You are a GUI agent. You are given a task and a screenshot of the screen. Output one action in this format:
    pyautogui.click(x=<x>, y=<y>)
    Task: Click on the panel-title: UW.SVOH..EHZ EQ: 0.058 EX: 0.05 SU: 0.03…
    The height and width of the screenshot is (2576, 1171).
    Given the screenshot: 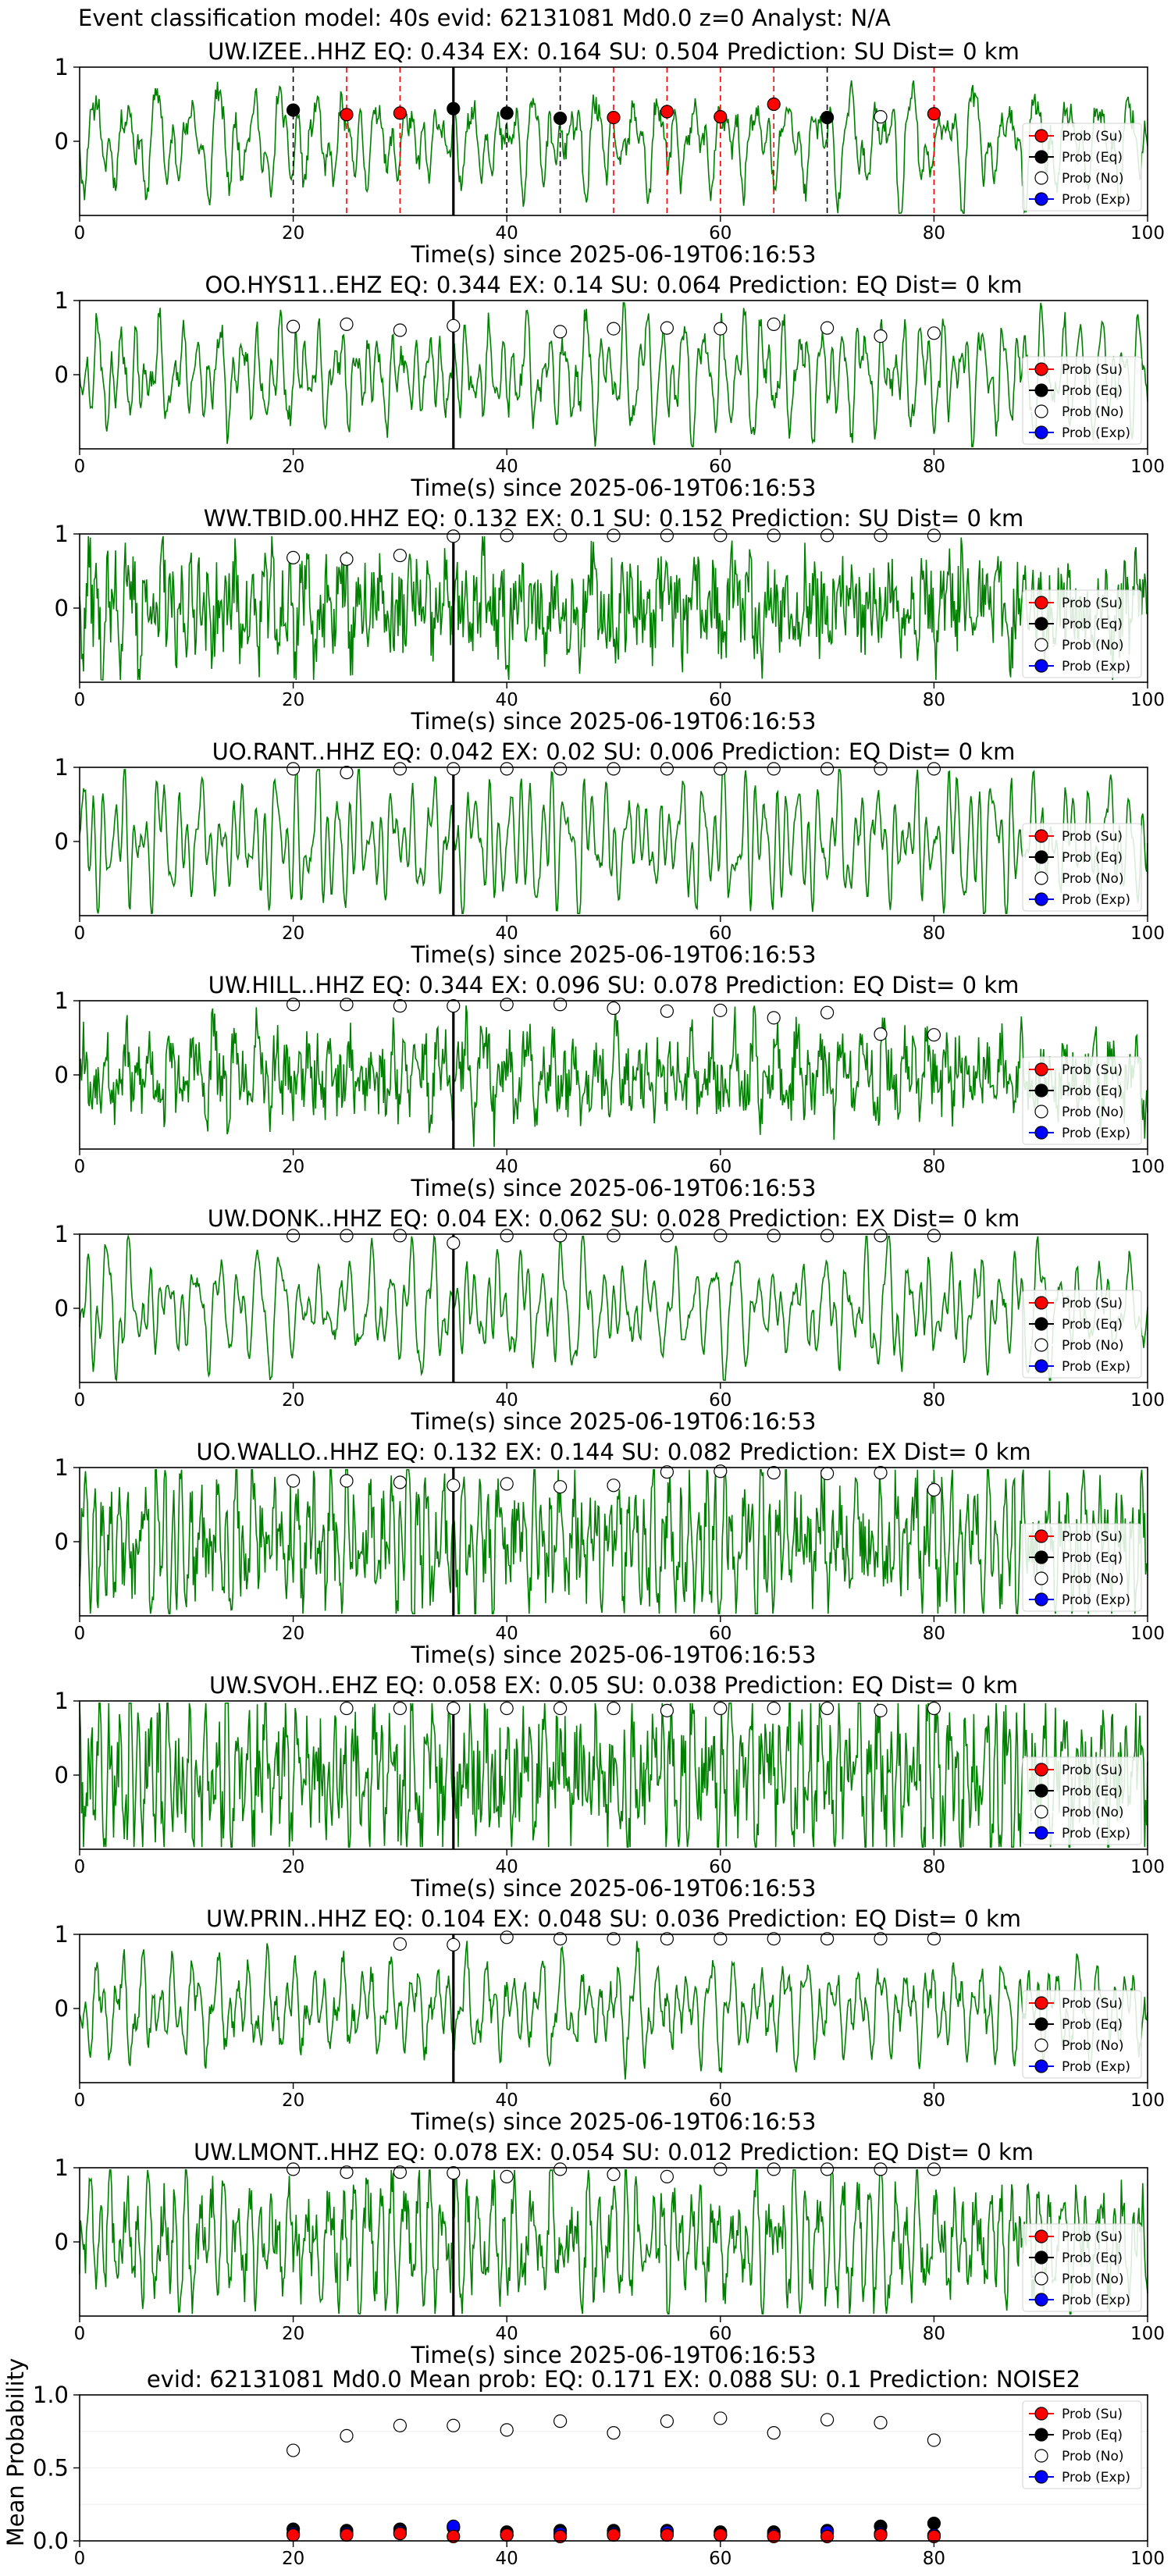 What is the action you would take?
    pyautogui.click(x=613, y=1685)
    